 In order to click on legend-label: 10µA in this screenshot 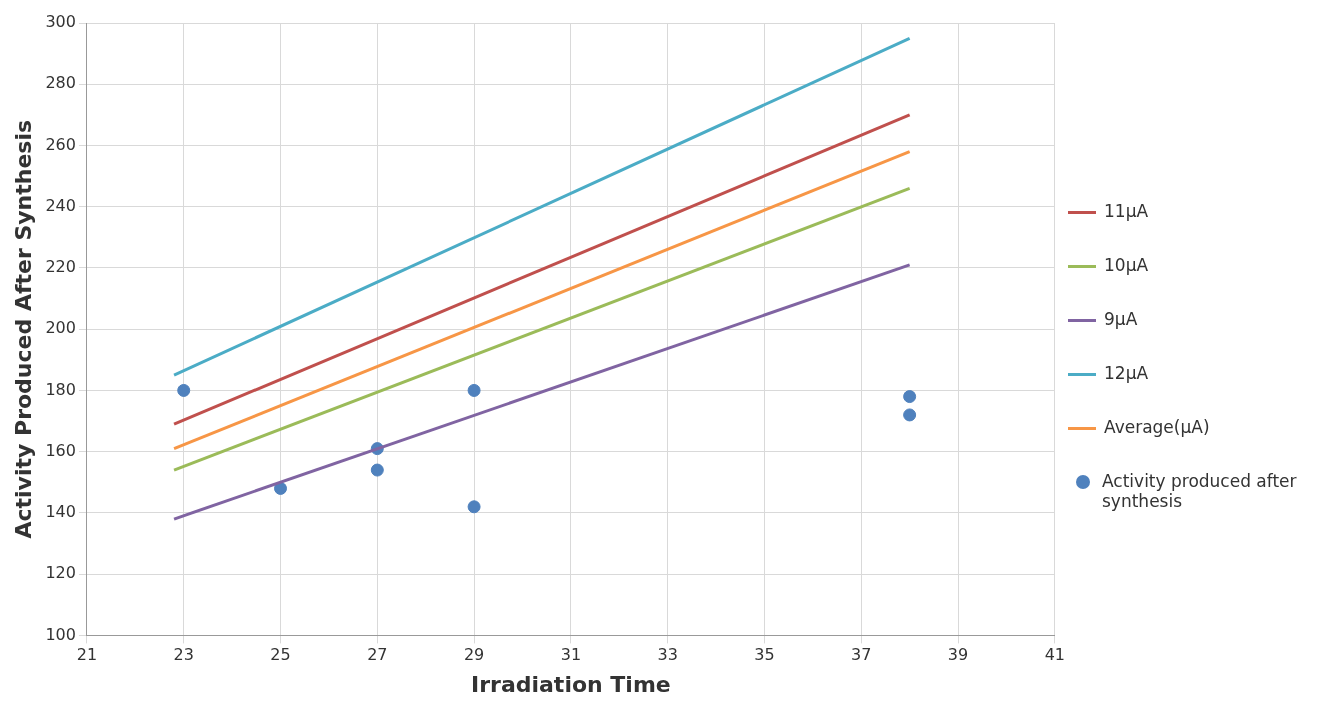, I will do `click(1126, 264)`.